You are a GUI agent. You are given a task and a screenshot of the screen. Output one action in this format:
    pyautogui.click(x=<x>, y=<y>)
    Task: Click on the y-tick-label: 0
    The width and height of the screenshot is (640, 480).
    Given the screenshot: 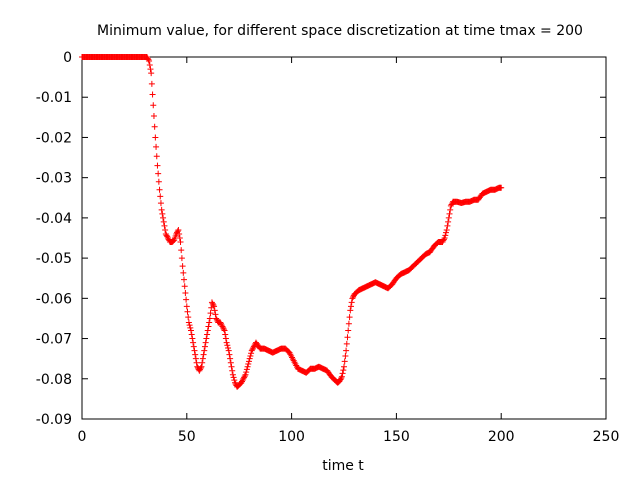 What is the action you would take?
    pyautogui.click(x=67, y=58)
    